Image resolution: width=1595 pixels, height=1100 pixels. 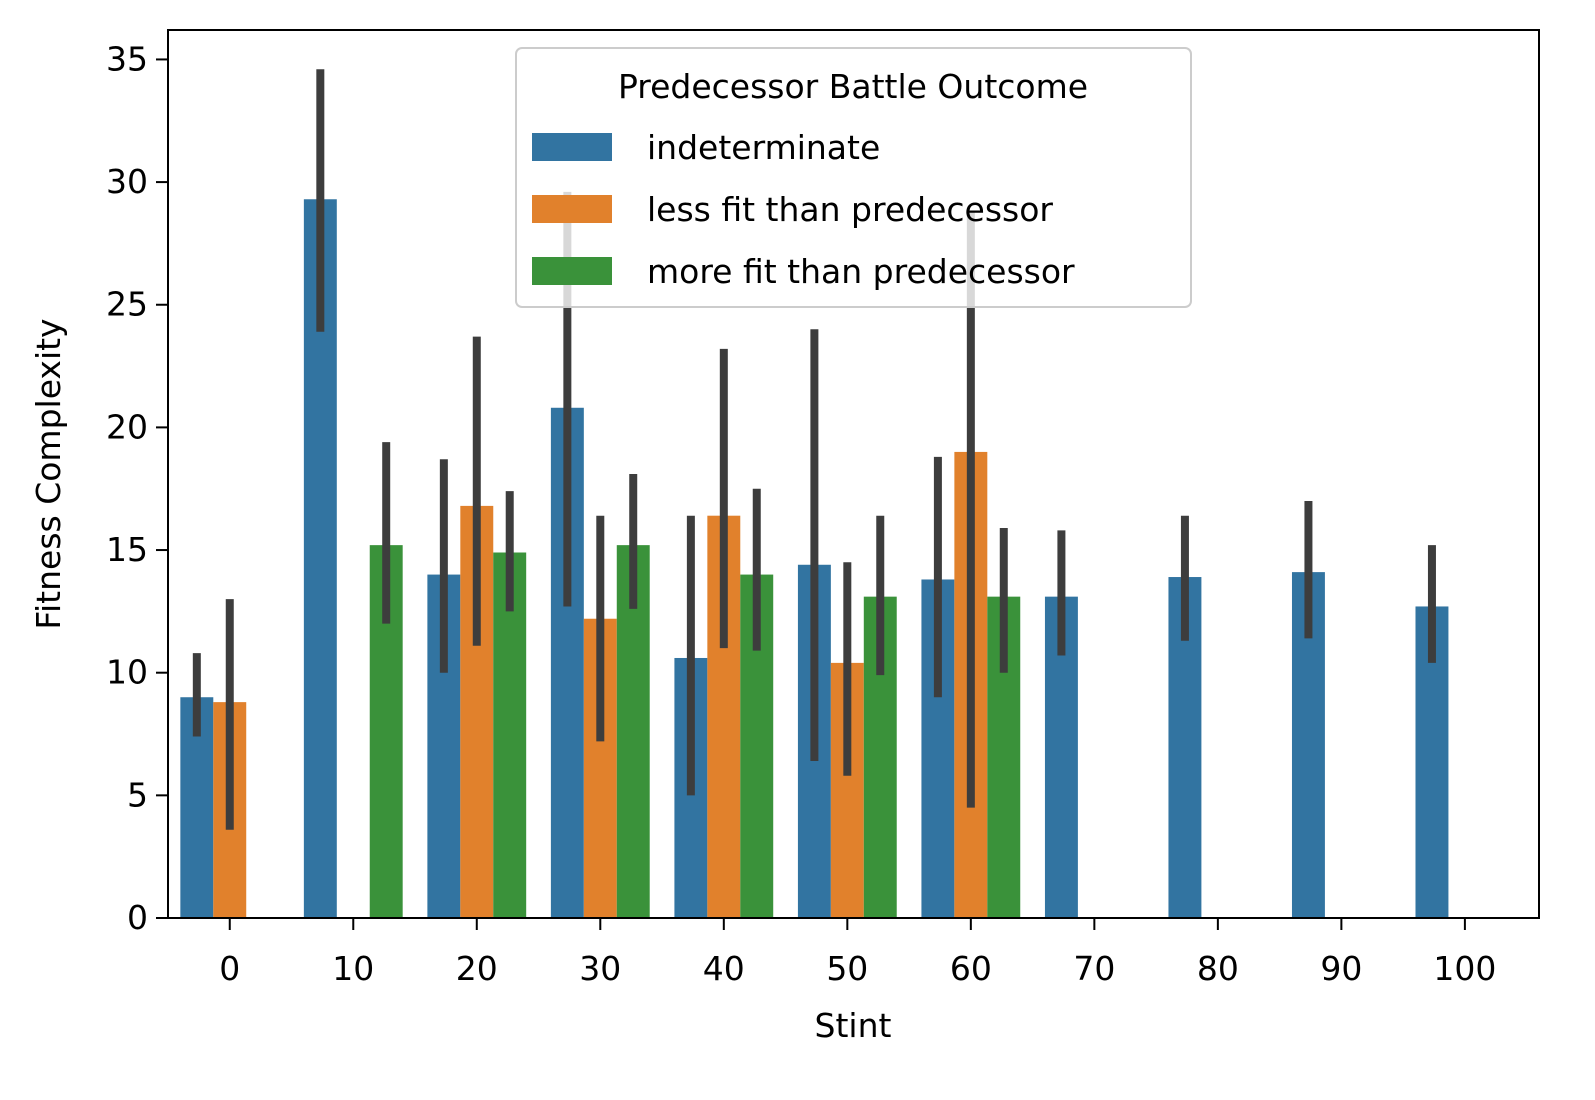 I want to click on legend-swatch-less-fit-than-predecessor, so click(x=572, y=209).